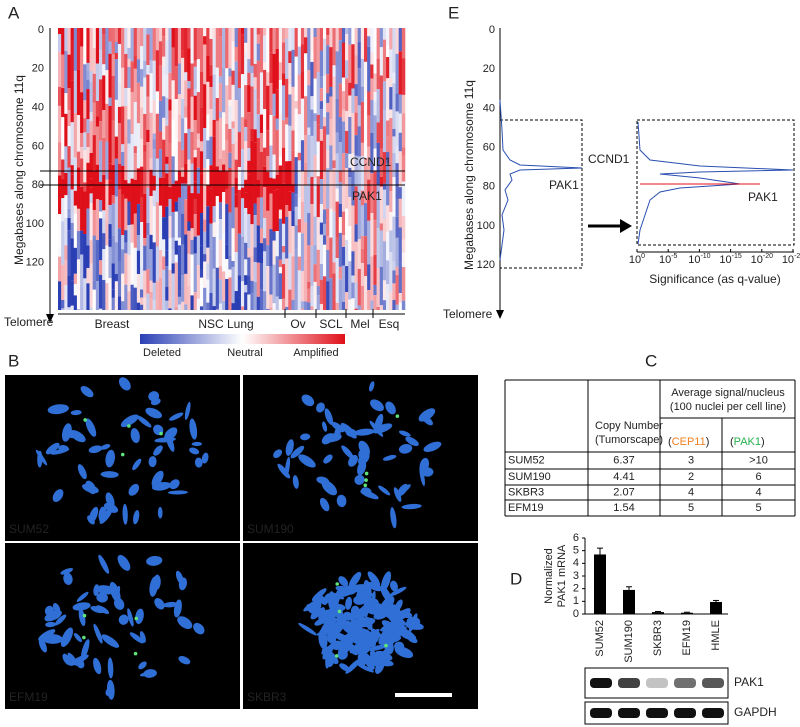  Describe the element at coordinates (35, 263) in the screenshot. I see `y-tick-label: 120` at that location.